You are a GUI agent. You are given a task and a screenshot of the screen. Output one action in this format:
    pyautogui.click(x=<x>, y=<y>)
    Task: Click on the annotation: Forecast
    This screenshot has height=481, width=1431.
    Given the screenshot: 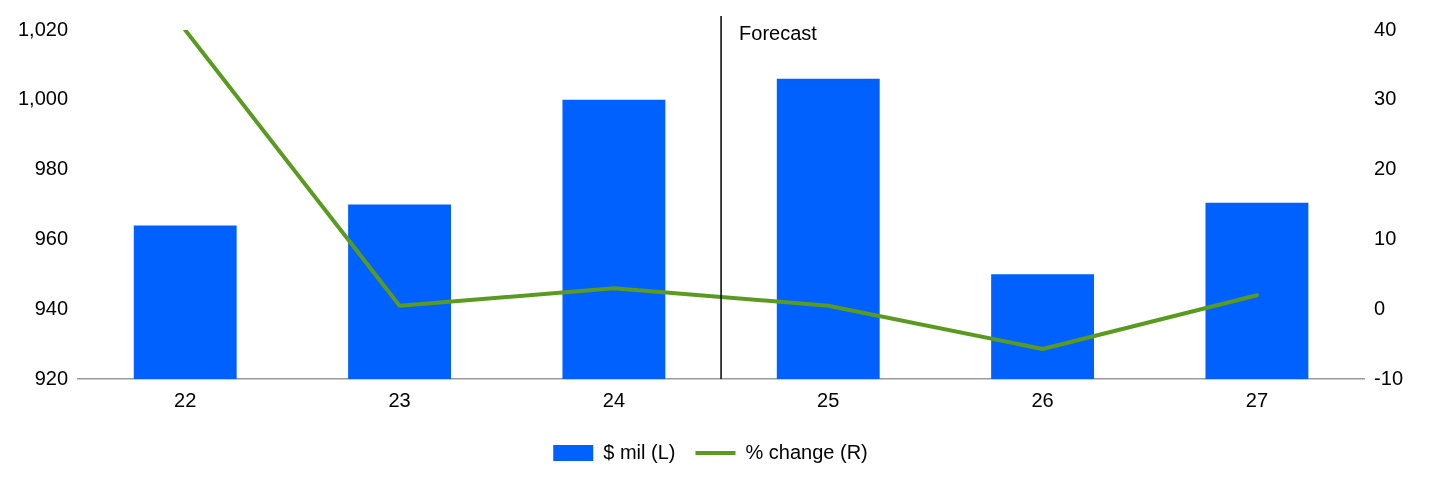 What is the action you would take?
    pyautogui.click(x=778, y=32)
    